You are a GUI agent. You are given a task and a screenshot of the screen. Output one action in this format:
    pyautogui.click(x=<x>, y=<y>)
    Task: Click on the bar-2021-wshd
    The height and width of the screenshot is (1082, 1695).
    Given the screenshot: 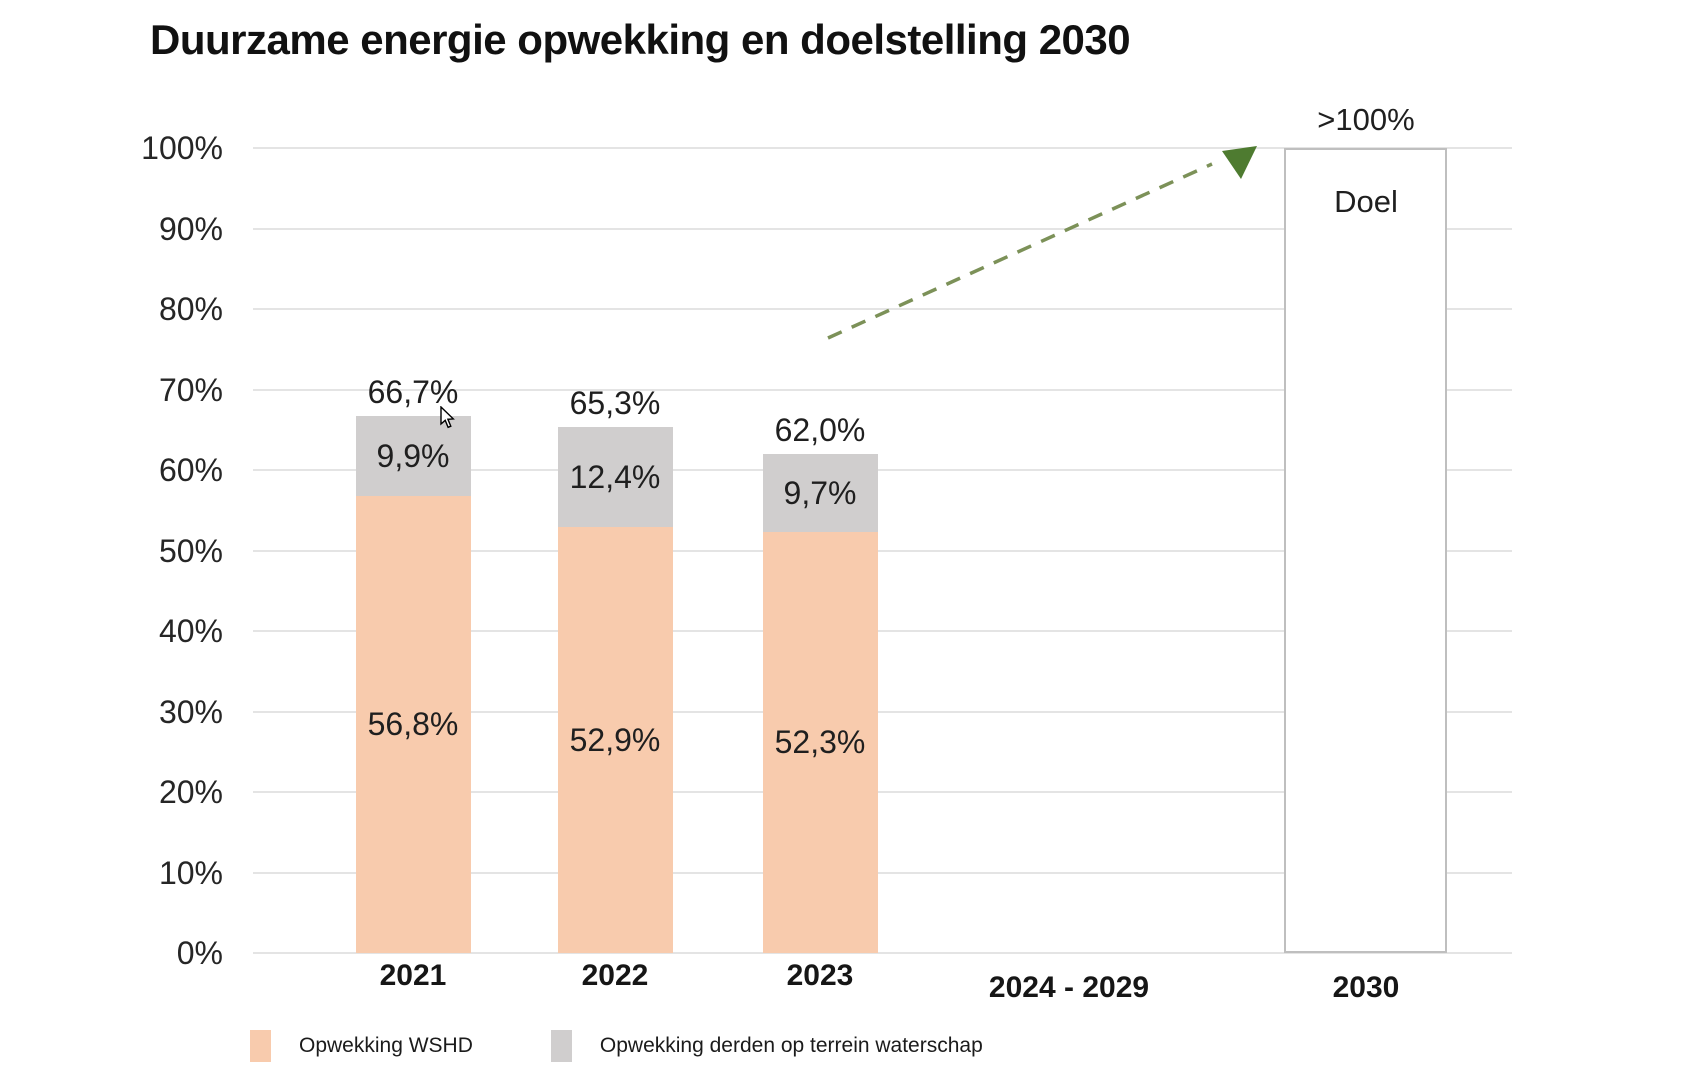 What is the action you would take?
    pyautogui.click(x=413, y=724)
    